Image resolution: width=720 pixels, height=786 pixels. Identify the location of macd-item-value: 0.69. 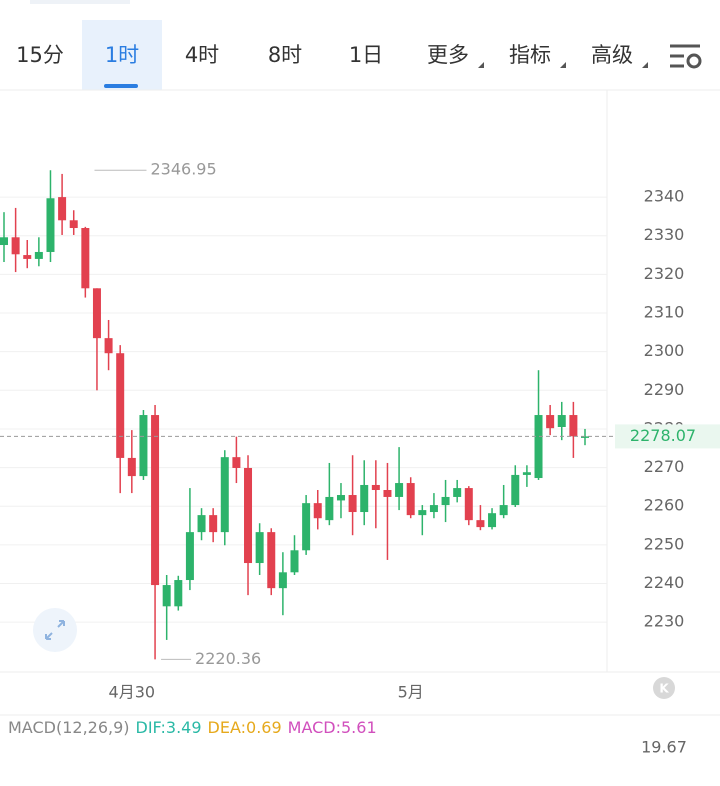
(264, 727).